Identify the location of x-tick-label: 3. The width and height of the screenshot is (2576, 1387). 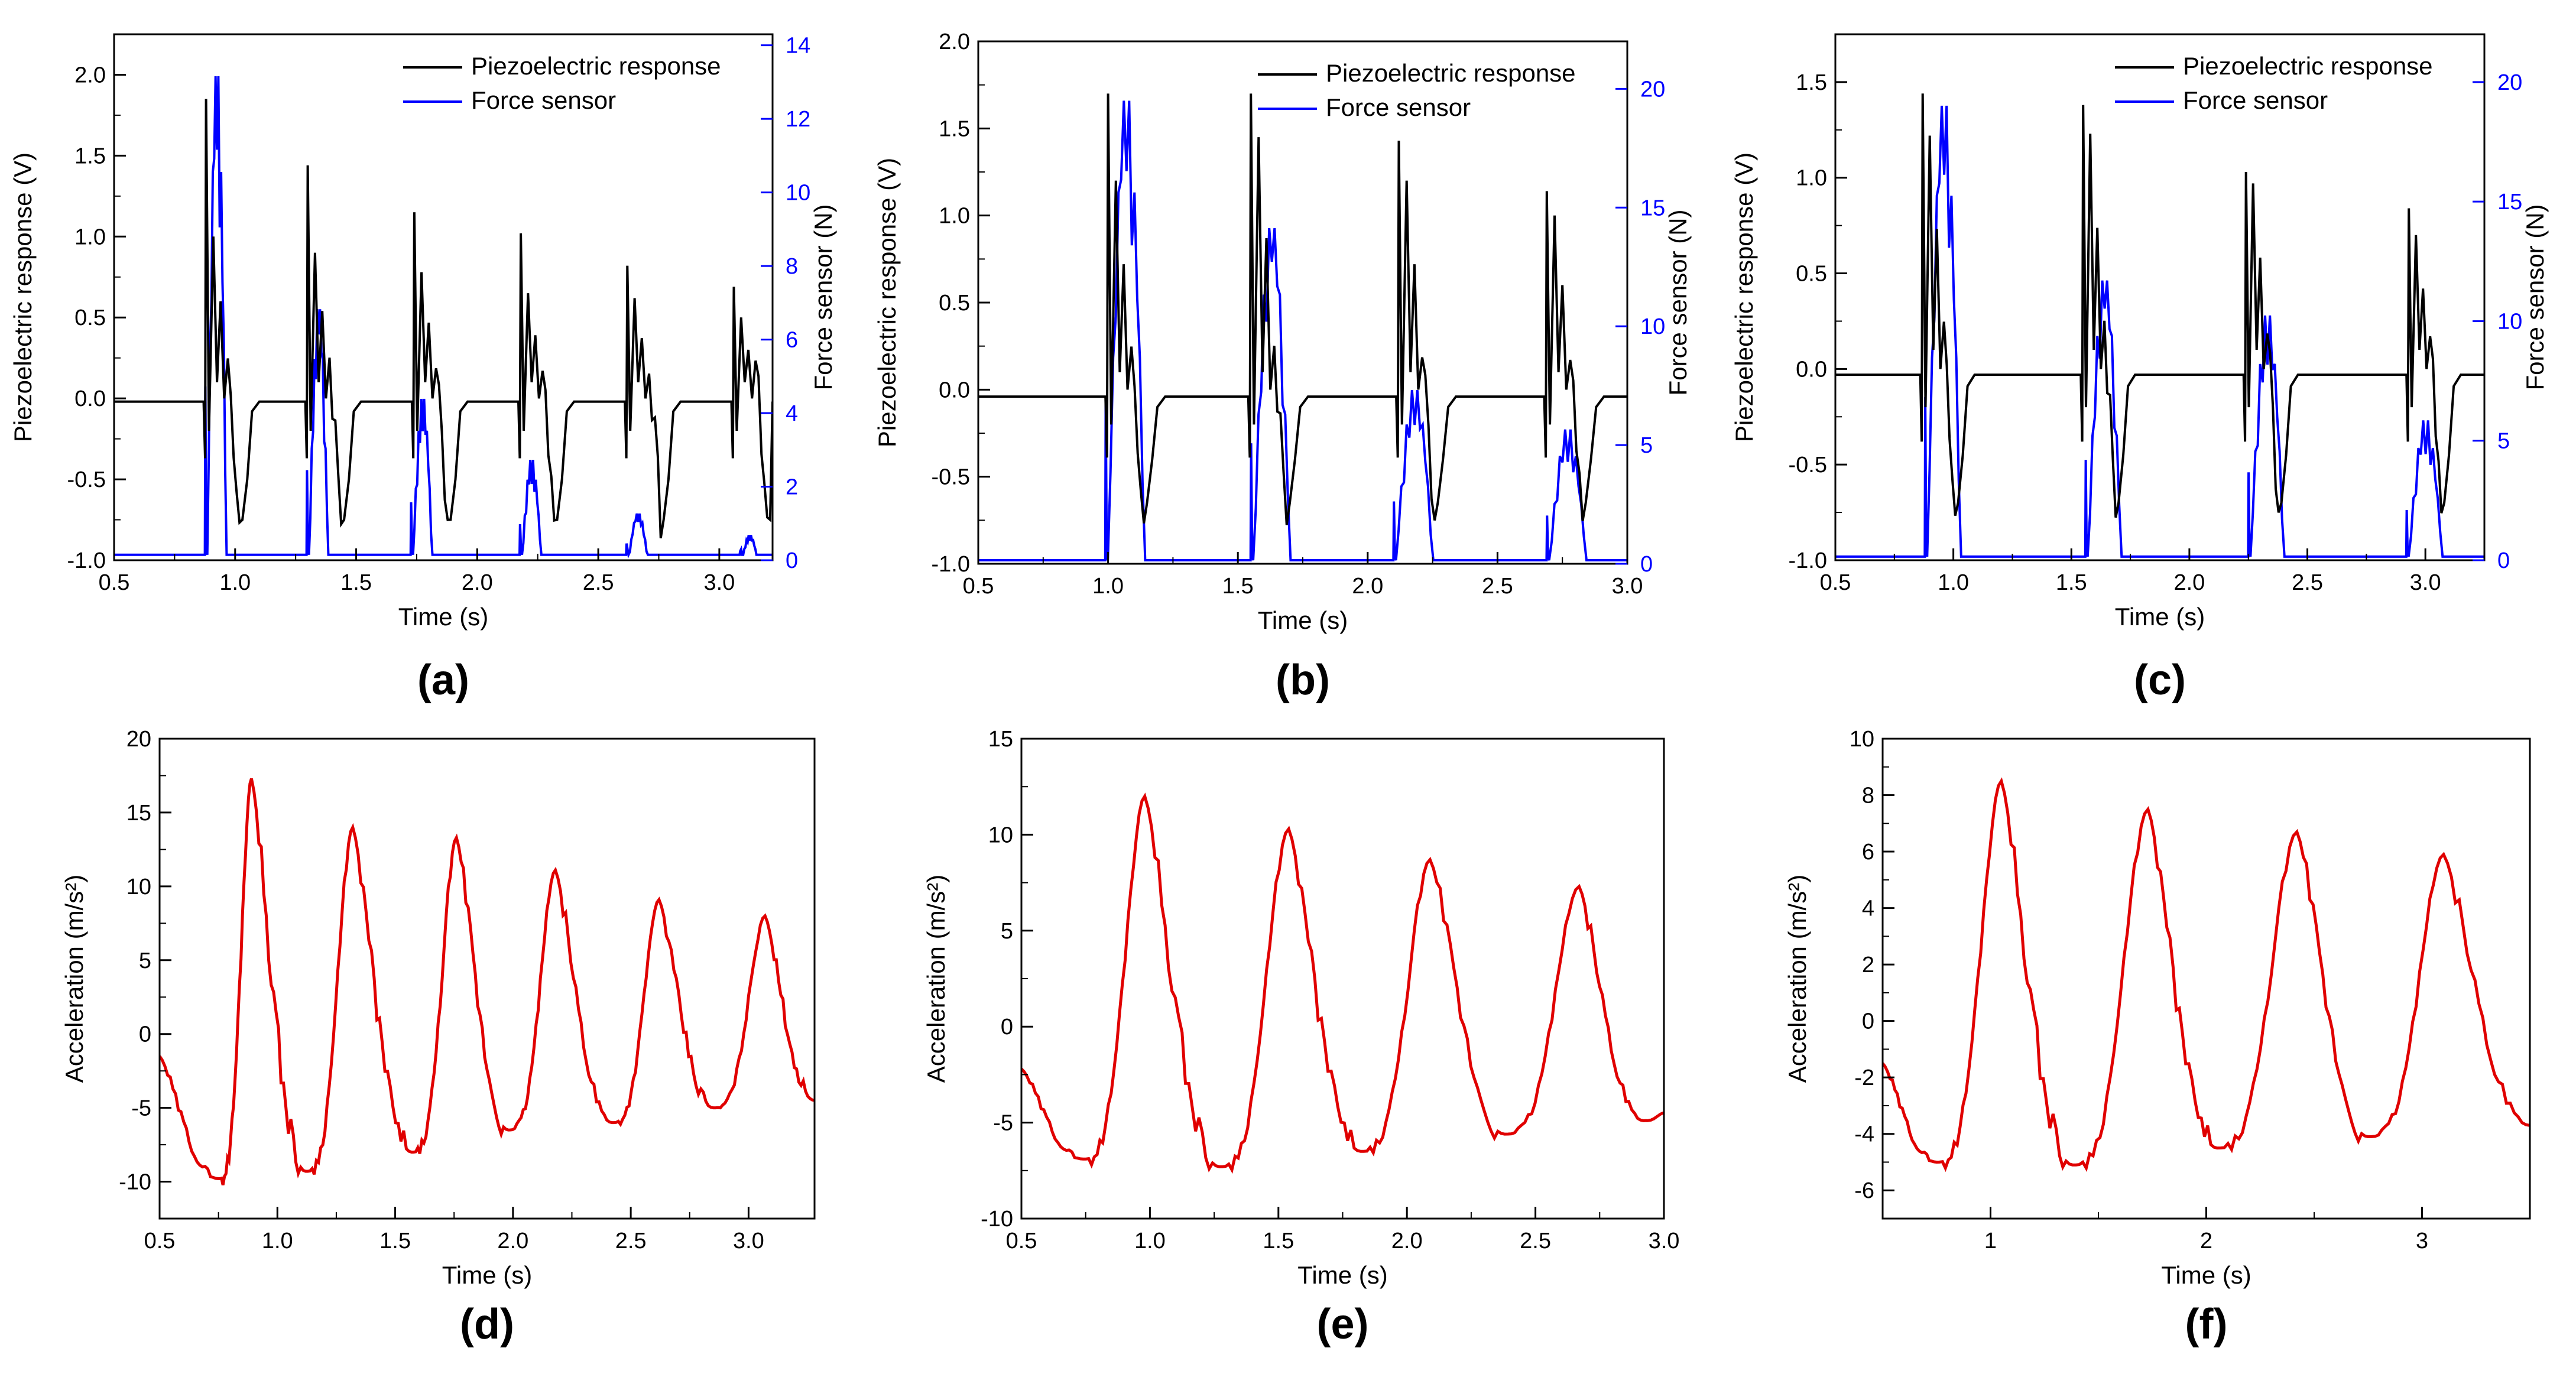
(2422, 1241).